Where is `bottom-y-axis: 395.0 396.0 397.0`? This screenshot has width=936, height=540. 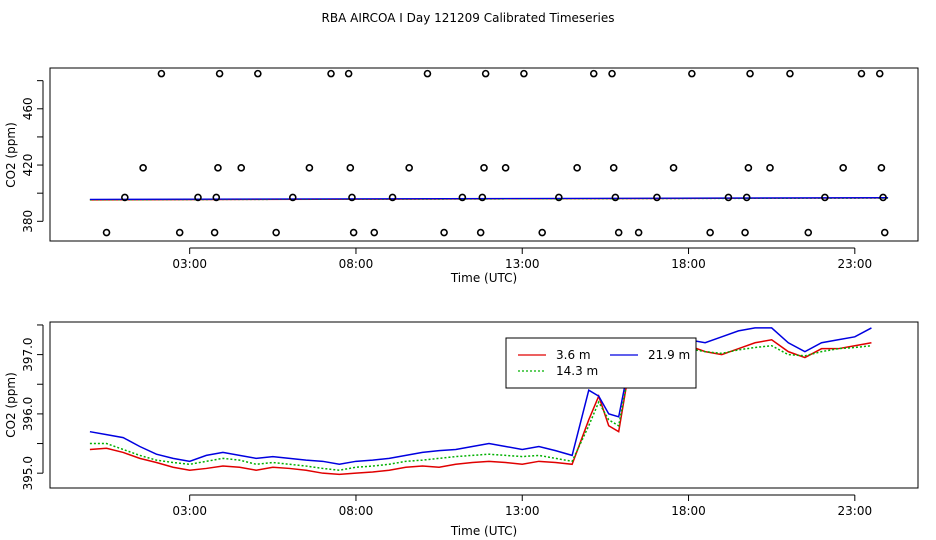
bottom-y-axis: 395.0 396.0 397.0 is located at coordinates (32, 407).